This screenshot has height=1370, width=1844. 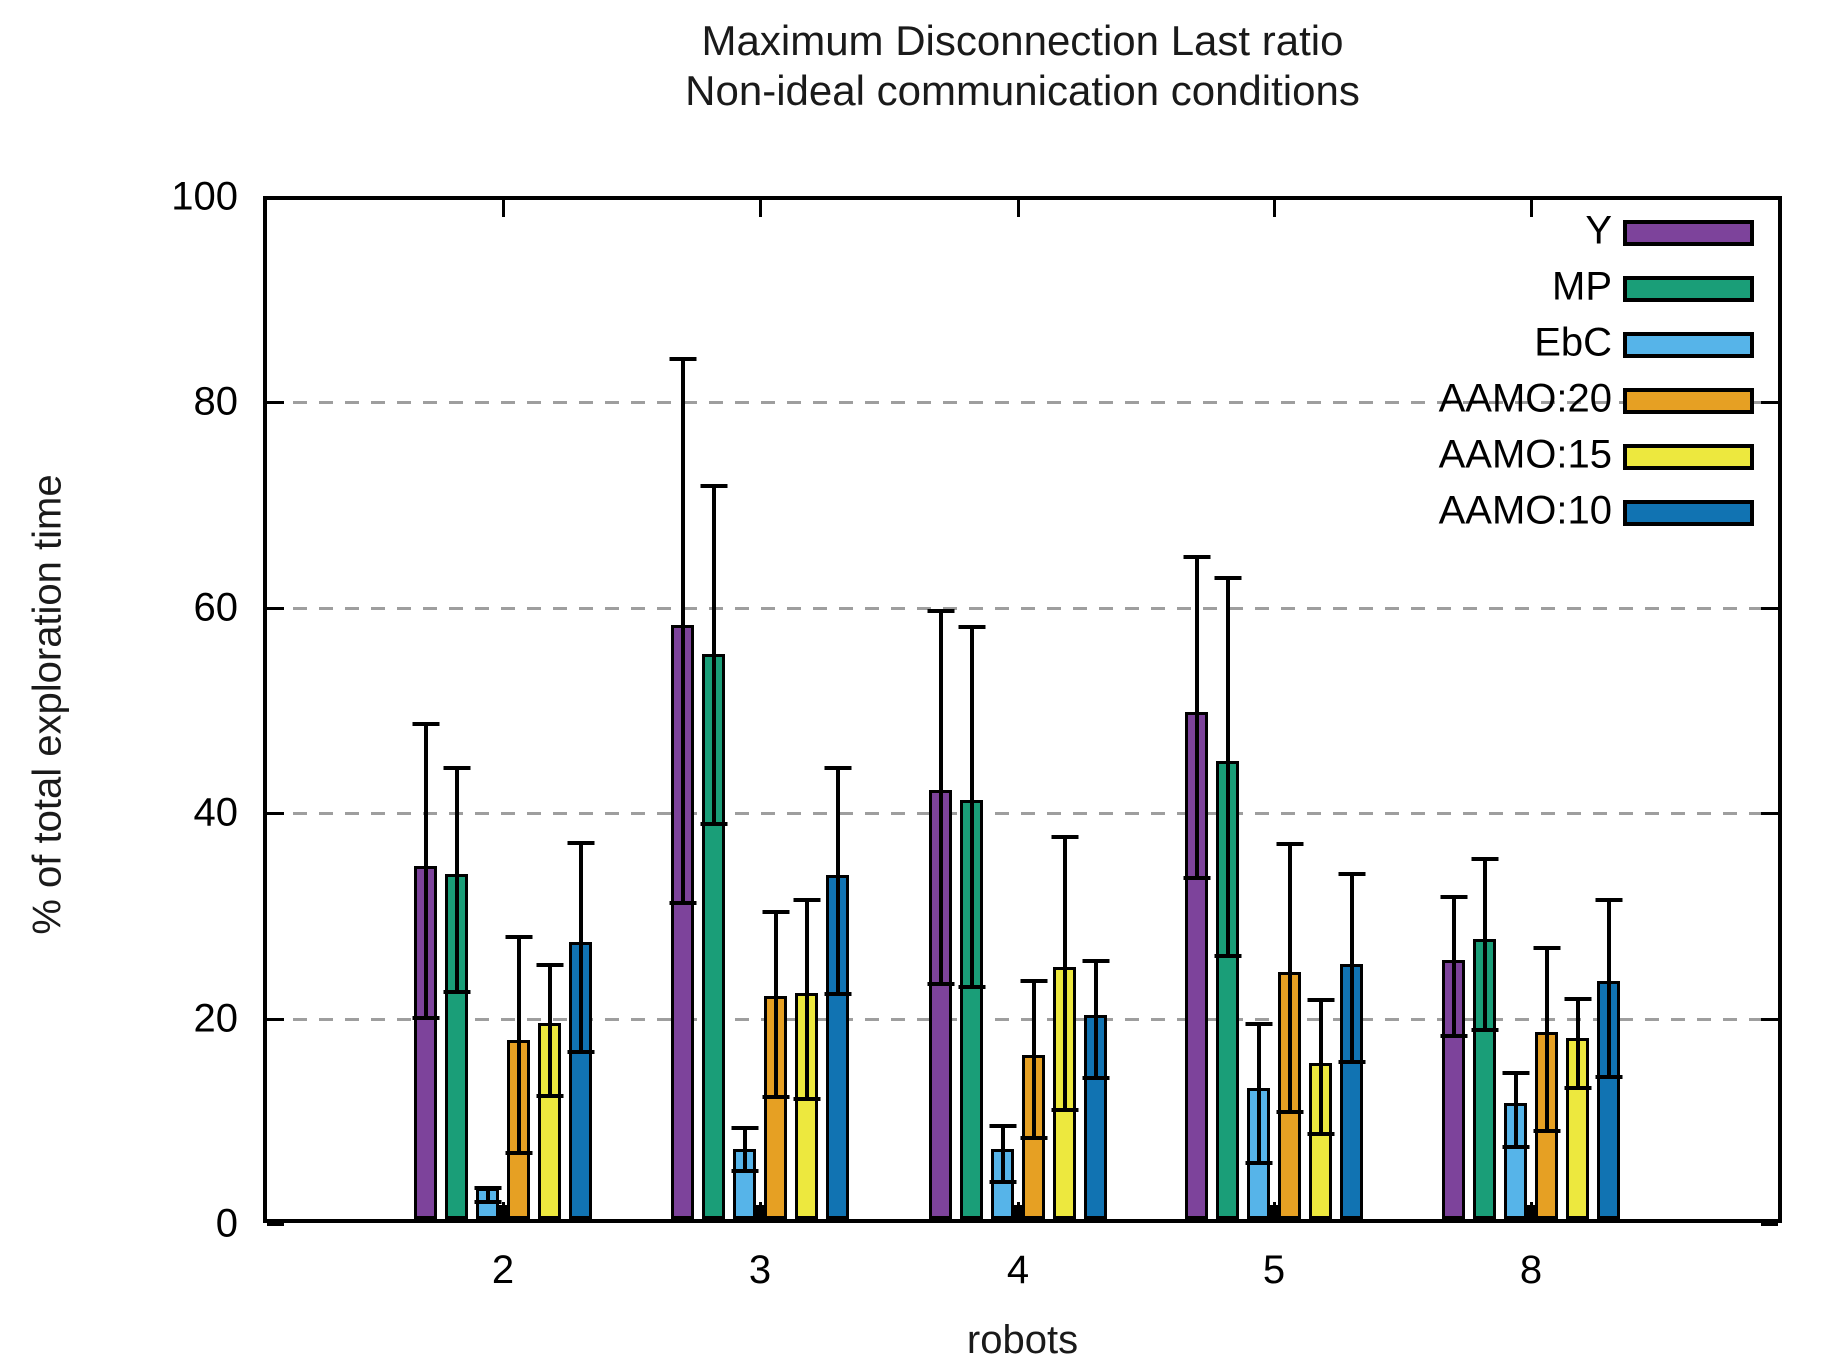 What do you see at coordinates (1688, 289) in the screenshot?
I see `legend-swatch-mp` at bounding box center [1688, 289].